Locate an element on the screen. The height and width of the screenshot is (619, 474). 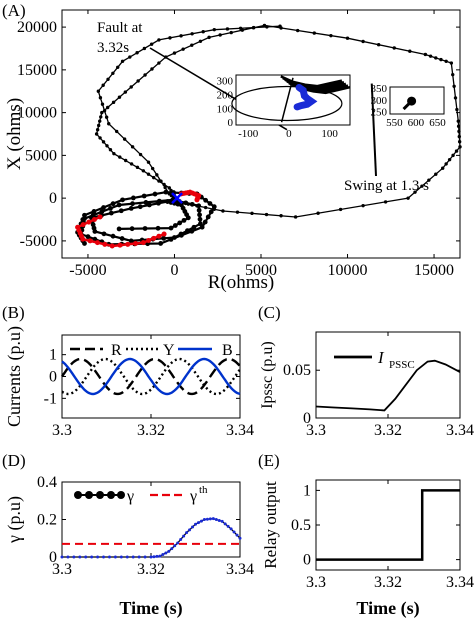
panel-label: (A) is located at coordinates (14, 10).